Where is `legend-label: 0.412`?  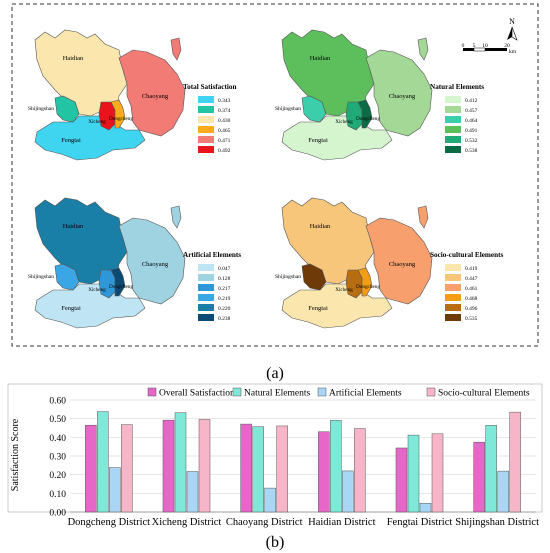 legend-label: 0.412 is located at coordinates (471, 101).